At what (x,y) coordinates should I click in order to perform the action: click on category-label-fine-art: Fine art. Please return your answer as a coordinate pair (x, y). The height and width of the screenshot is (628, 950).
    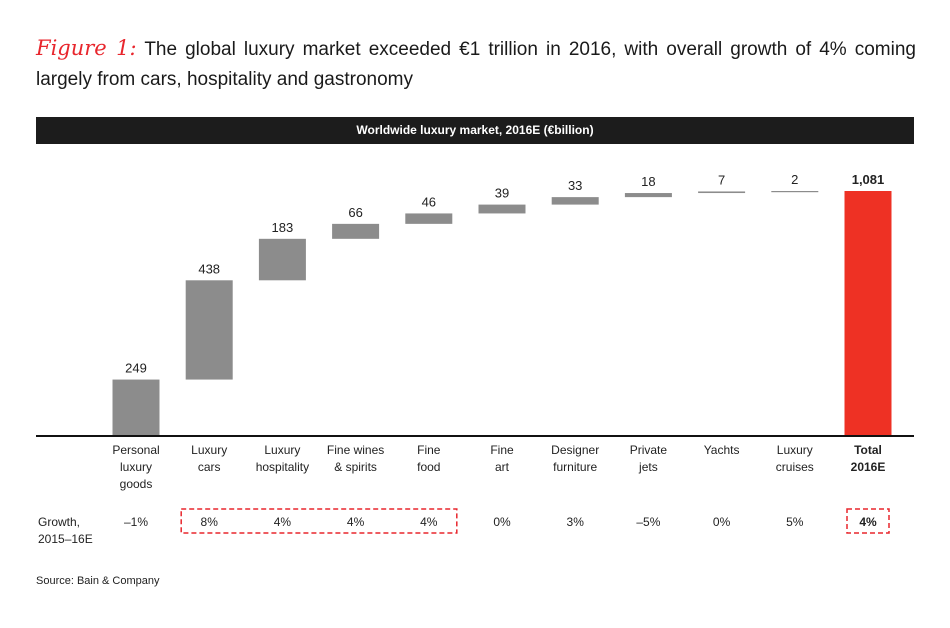
    Looking at the image, I should click on (502, 458).